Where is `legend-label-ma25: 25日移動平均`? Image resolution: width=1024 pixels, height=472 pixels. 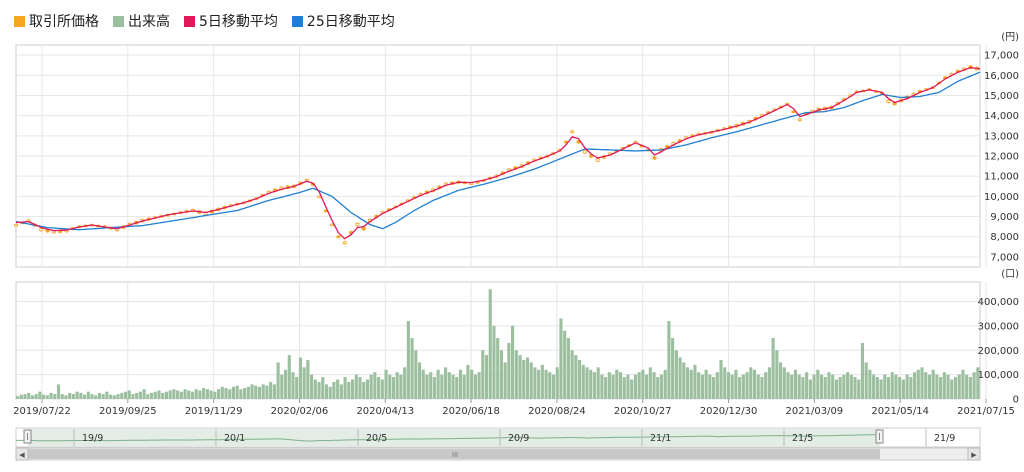
legend-label-ma25: 25日移動平均 is located at coordinates (350, 22).